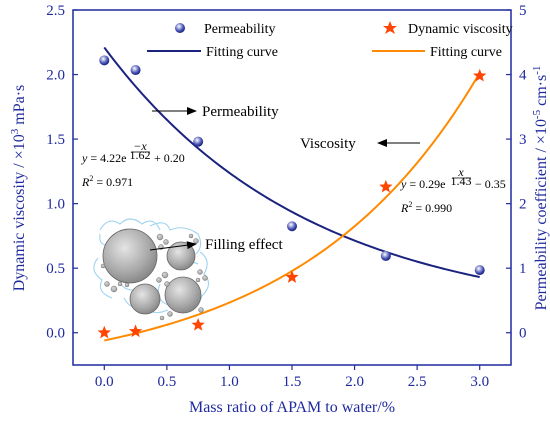 The width and height of the screenshot is (550, 427). I want to click on legend-viscosity-marker, so click(390, 27).